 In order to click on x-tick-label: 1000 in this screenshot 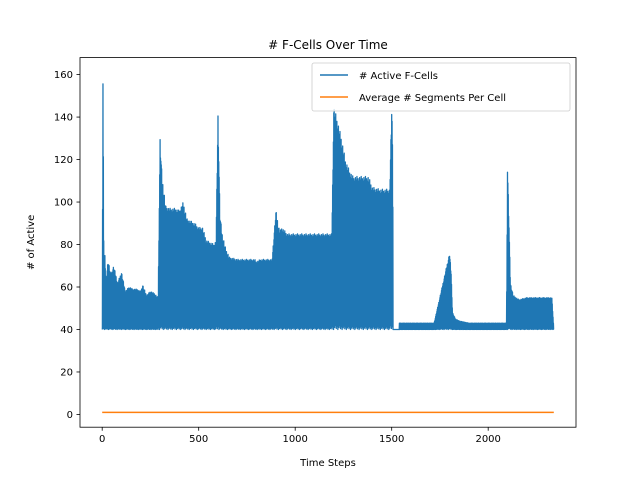, I will do `click(294, 439)`.